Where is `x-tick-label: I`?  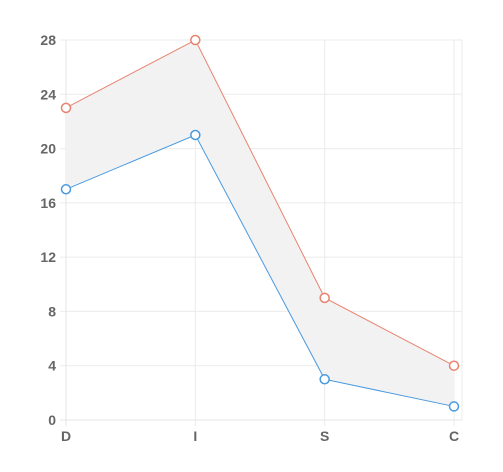 x-tick-label: I is located at coordinates (195, 436).